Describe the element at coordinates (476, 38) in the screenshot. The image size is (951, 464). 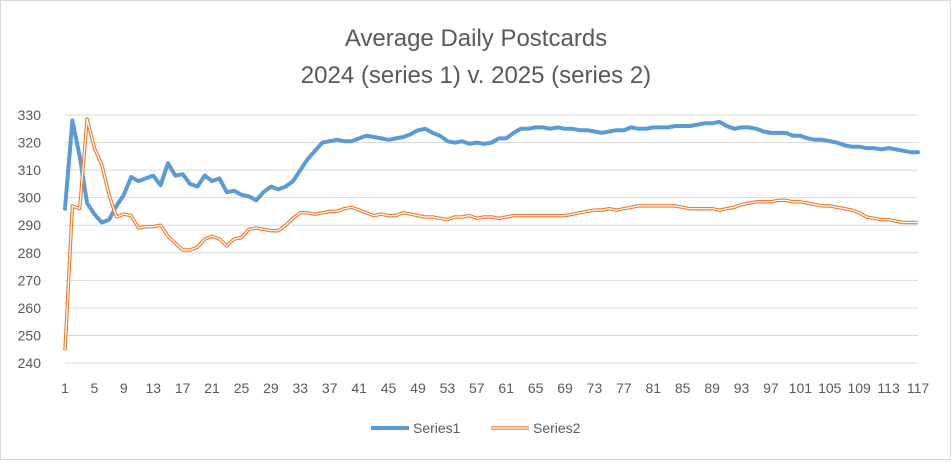
I see `chart-title: Average Daily Postcards` at that location.